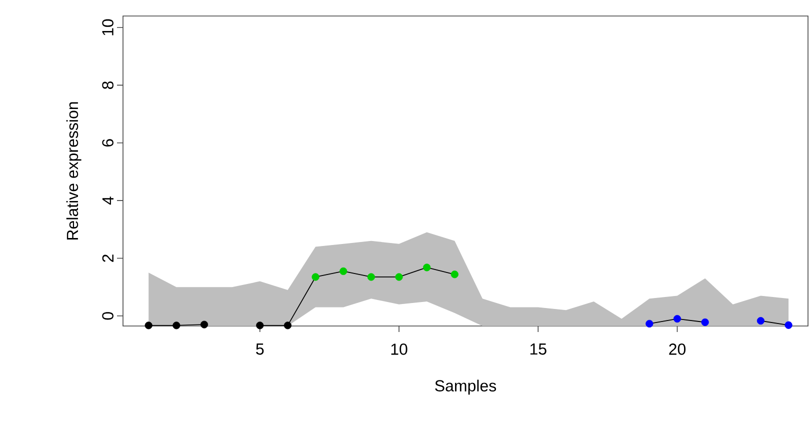  What do you see at coordinates (465, 387) in the screenshot?
I see `x-axis-title: Samples` at bounding box center [465, 387].